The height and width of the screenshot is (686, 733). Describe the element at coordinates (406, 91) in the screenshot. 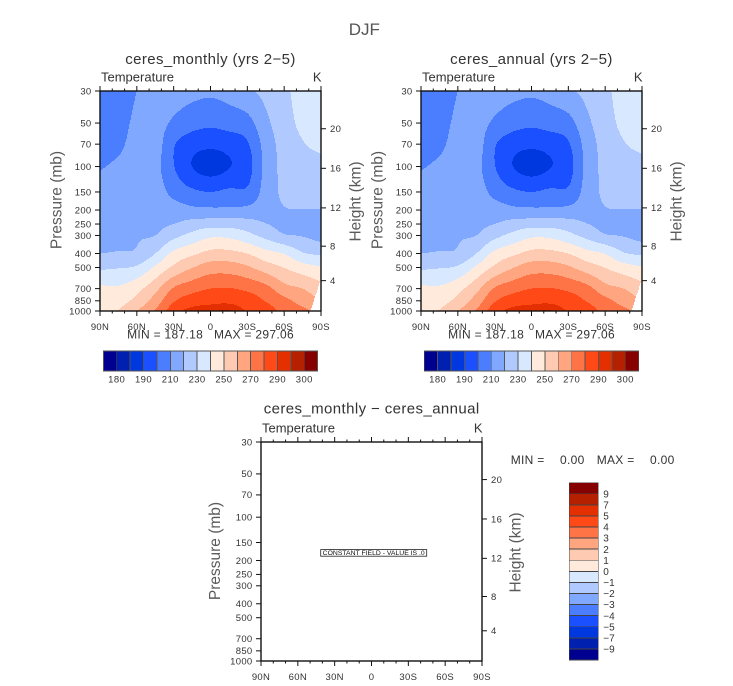

I see `y-tick-label: 30` at that location.